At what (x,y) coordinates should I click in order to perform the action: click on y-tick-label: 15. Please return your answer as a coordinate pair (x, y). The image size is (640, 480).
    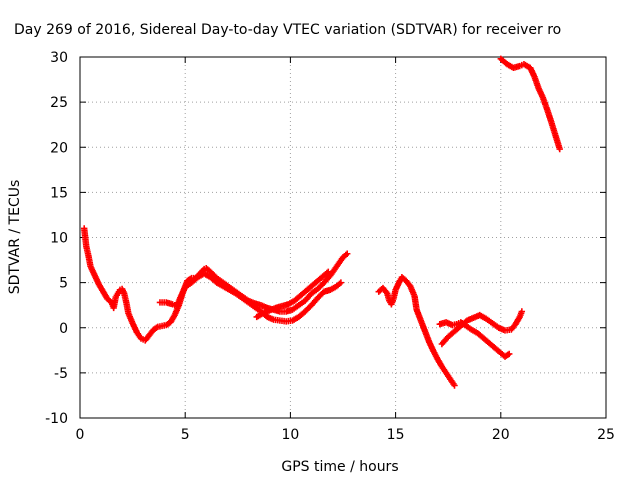
    Looking at the image, I should click on (59, 193).